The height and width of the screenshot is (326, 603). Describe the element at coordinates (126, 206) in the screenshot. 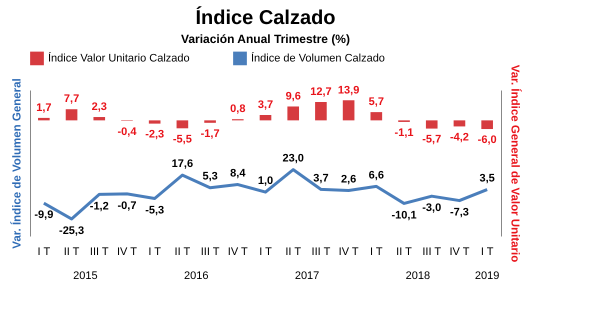

I see `data-label: -0,7` at that location.